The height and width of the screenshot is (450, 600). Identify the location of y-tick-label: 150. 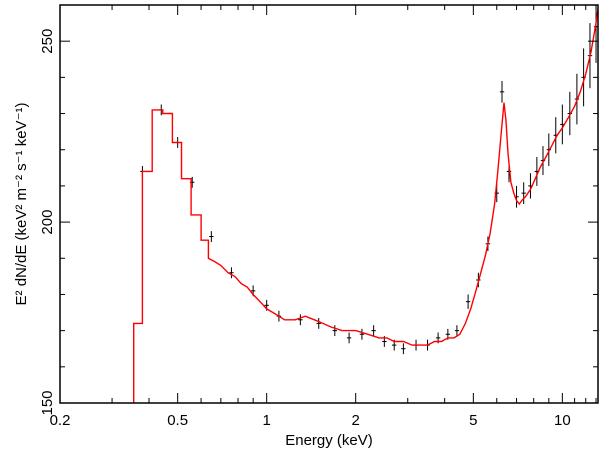
(47, 402).